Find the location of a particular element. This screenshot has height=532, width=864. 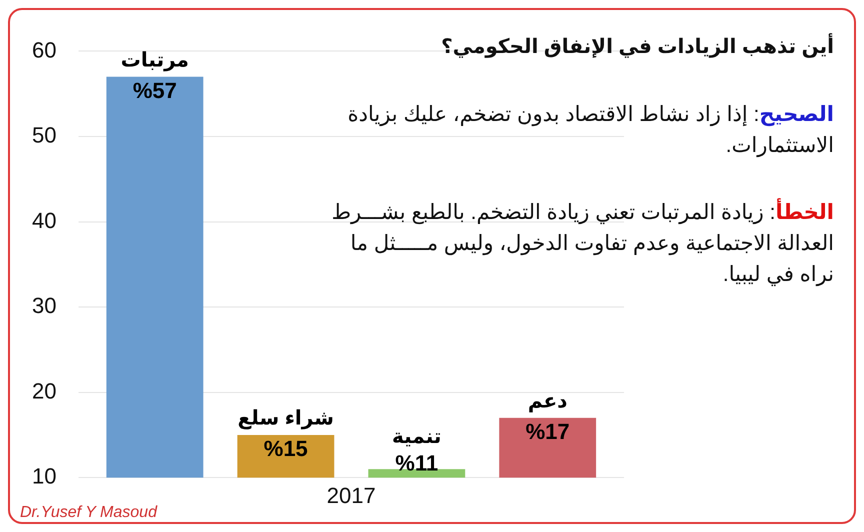

y-tick-label: 20 is located at coordinates (44, 391).